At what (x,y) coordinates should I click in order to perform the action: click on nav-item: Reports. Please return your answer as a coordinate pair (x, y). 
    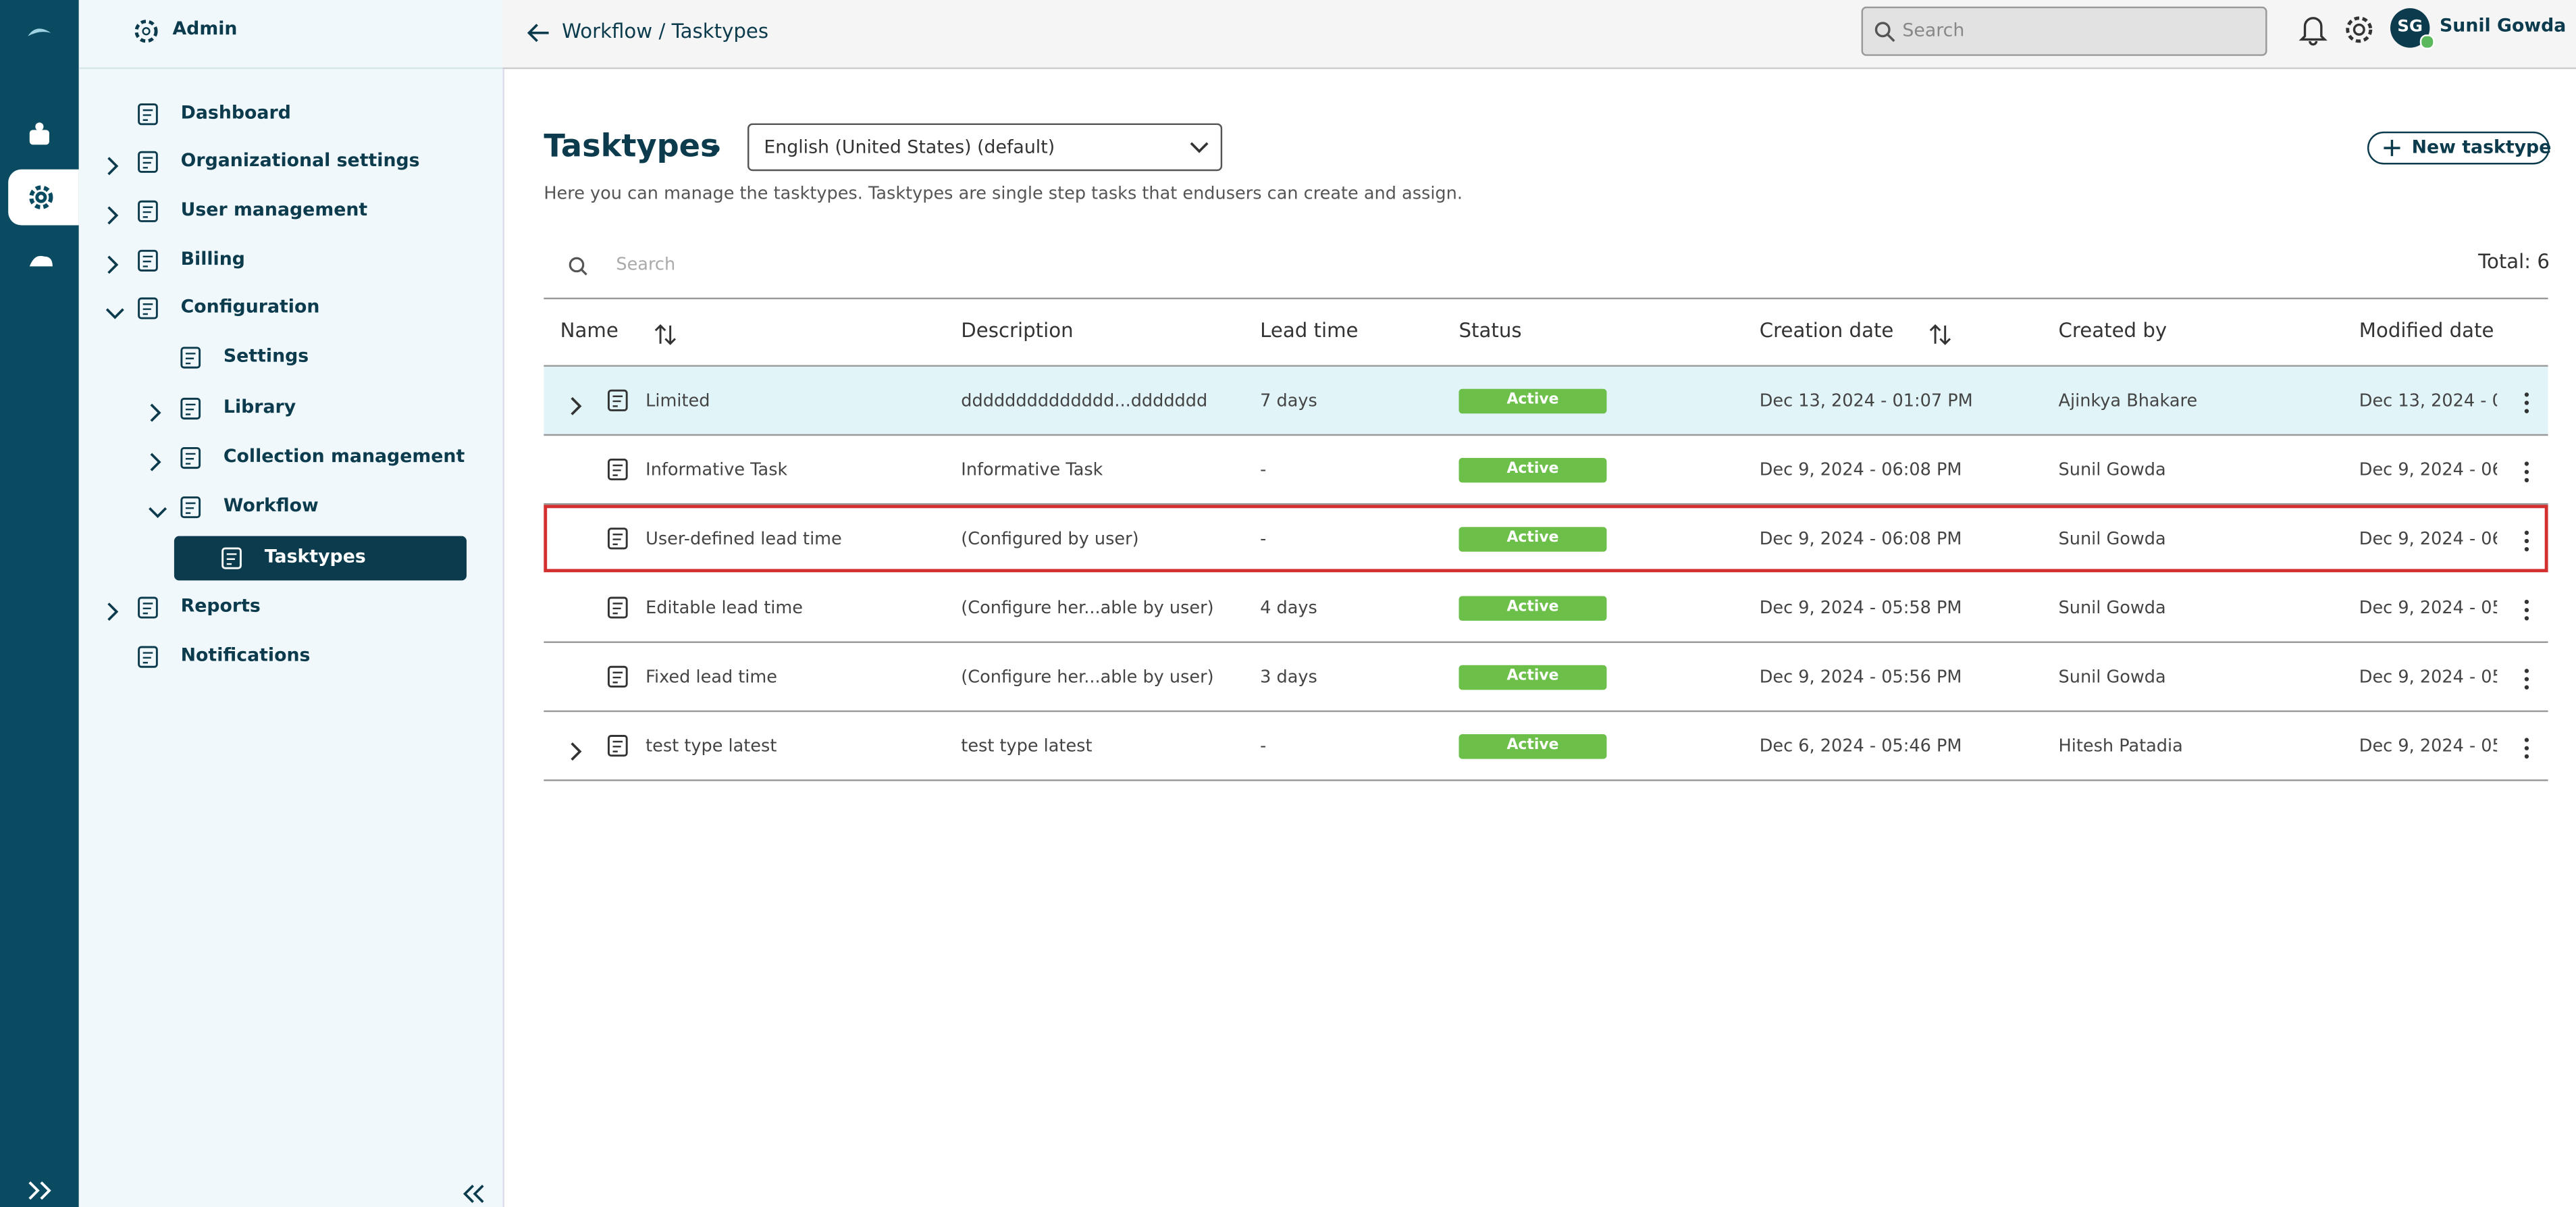
    Looking at the image, I should click on (220, 606).